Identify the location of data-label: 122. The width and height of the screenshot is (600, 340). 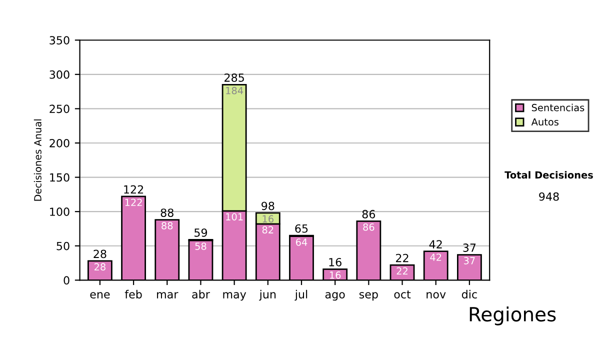
(133, 202).